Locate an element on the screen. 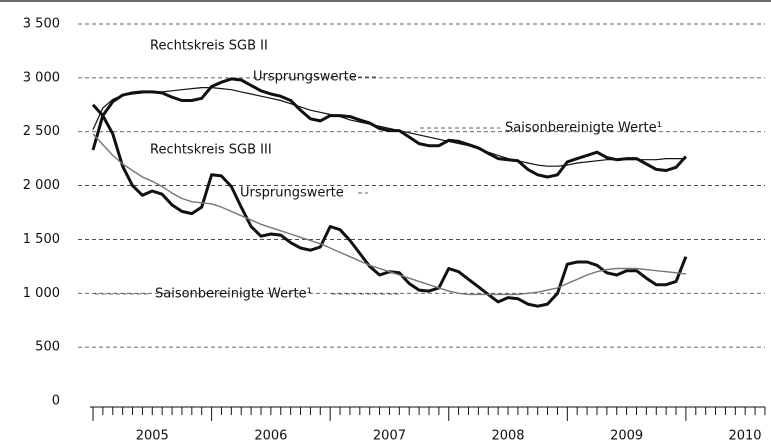 The width and height of the screenshot is (771, 444). annotation: Rechtskreis SGB III is located at coordinates (211, 150).